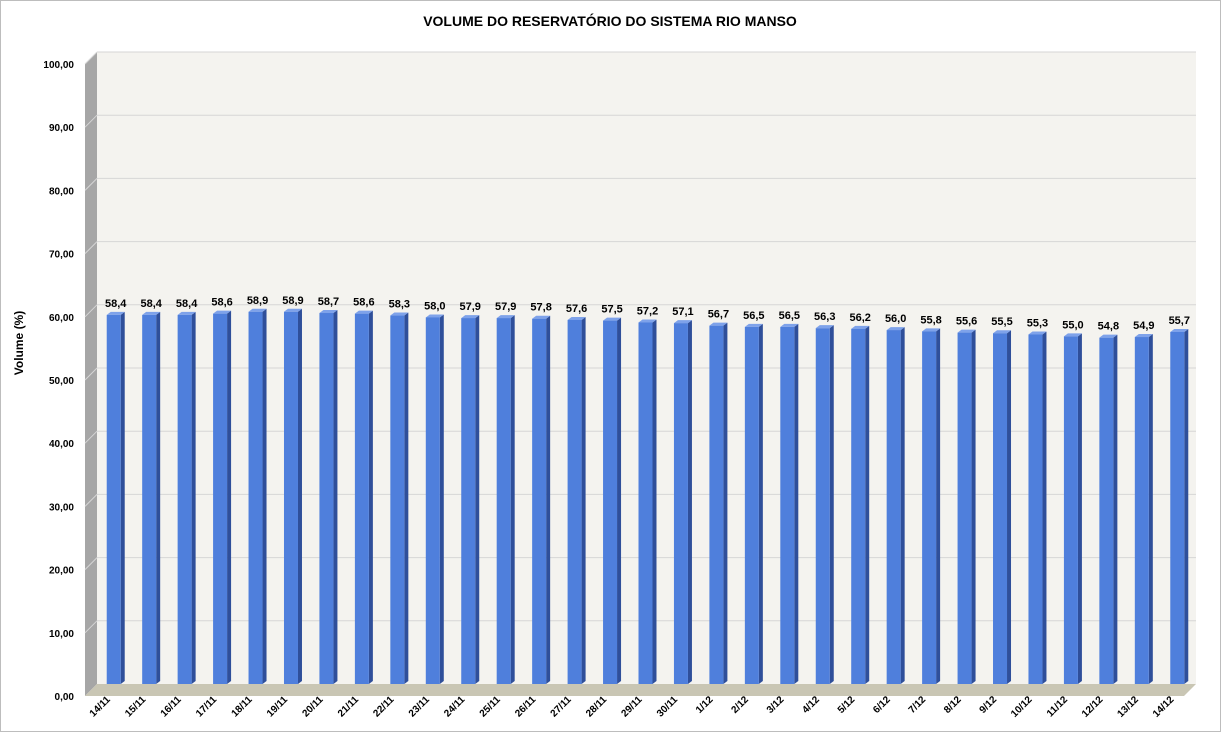 Image resolution: width=1221 pixels, height=732 pixels. Describe the element at coordinates (540, 308) in the screenshot. I see `data-label: 57,8` at that location.